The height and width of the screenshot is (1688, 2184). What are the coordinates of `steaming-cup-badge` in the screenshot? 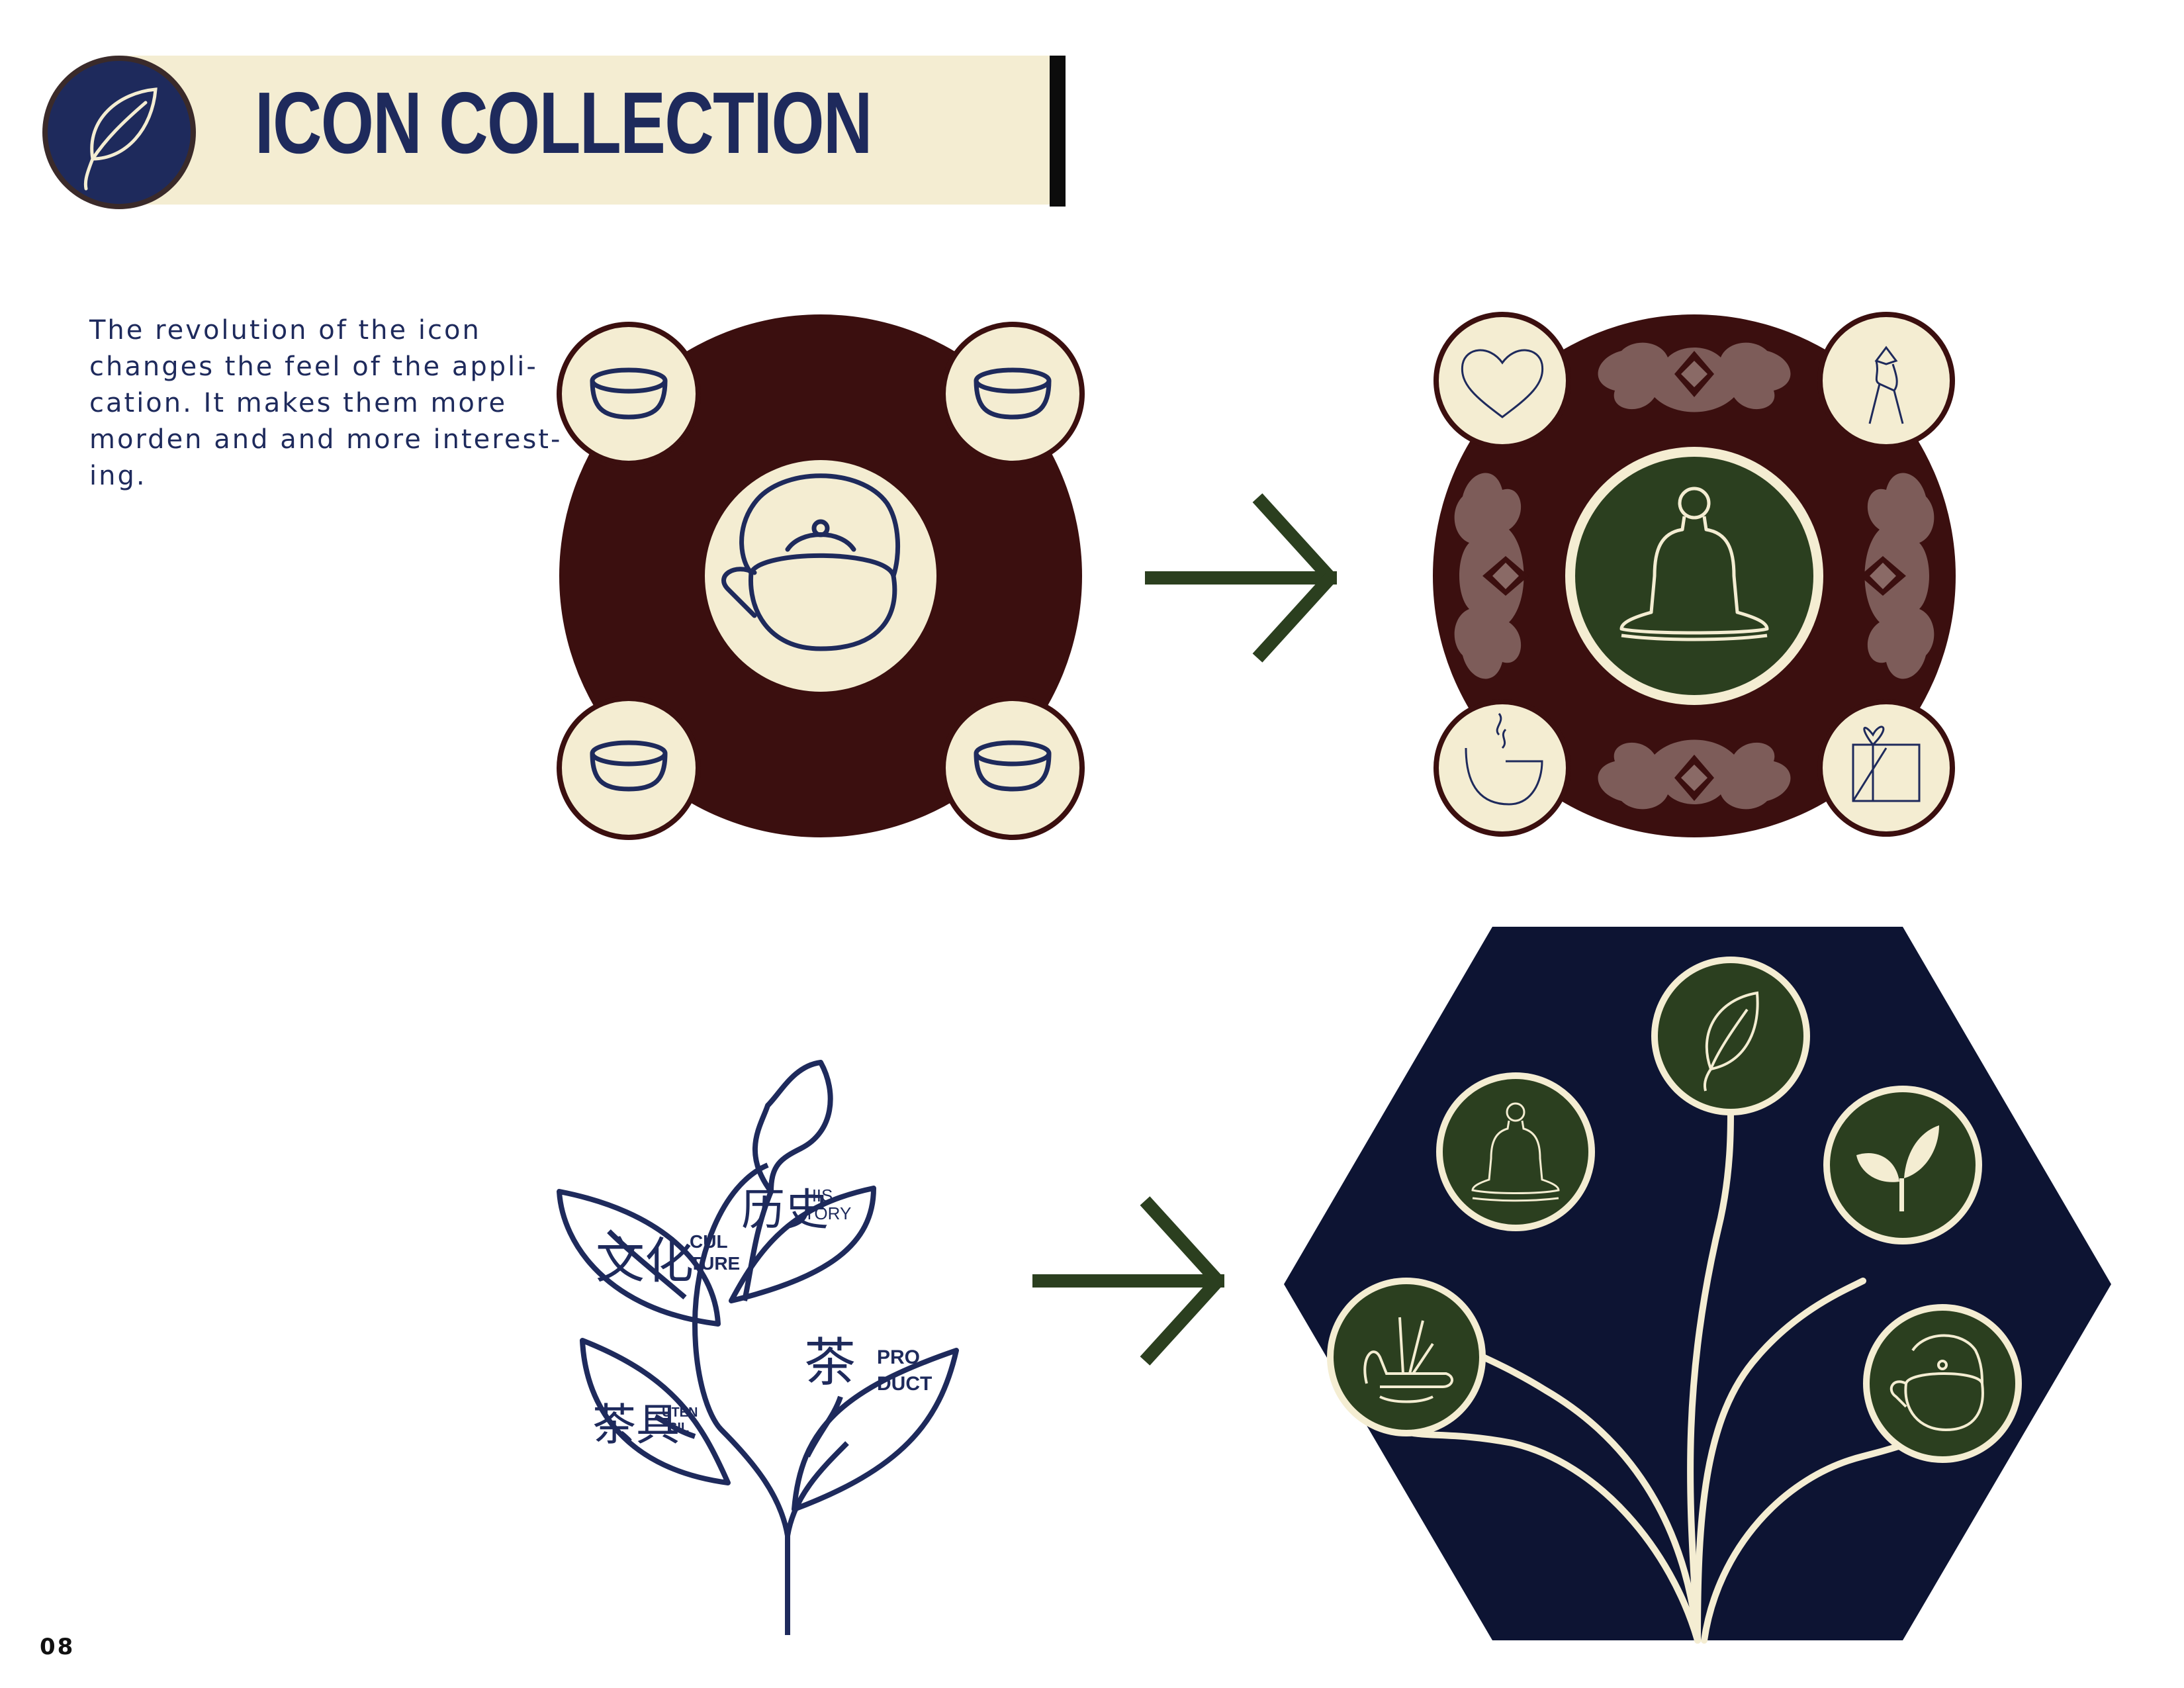 It's located at (1502, 768).